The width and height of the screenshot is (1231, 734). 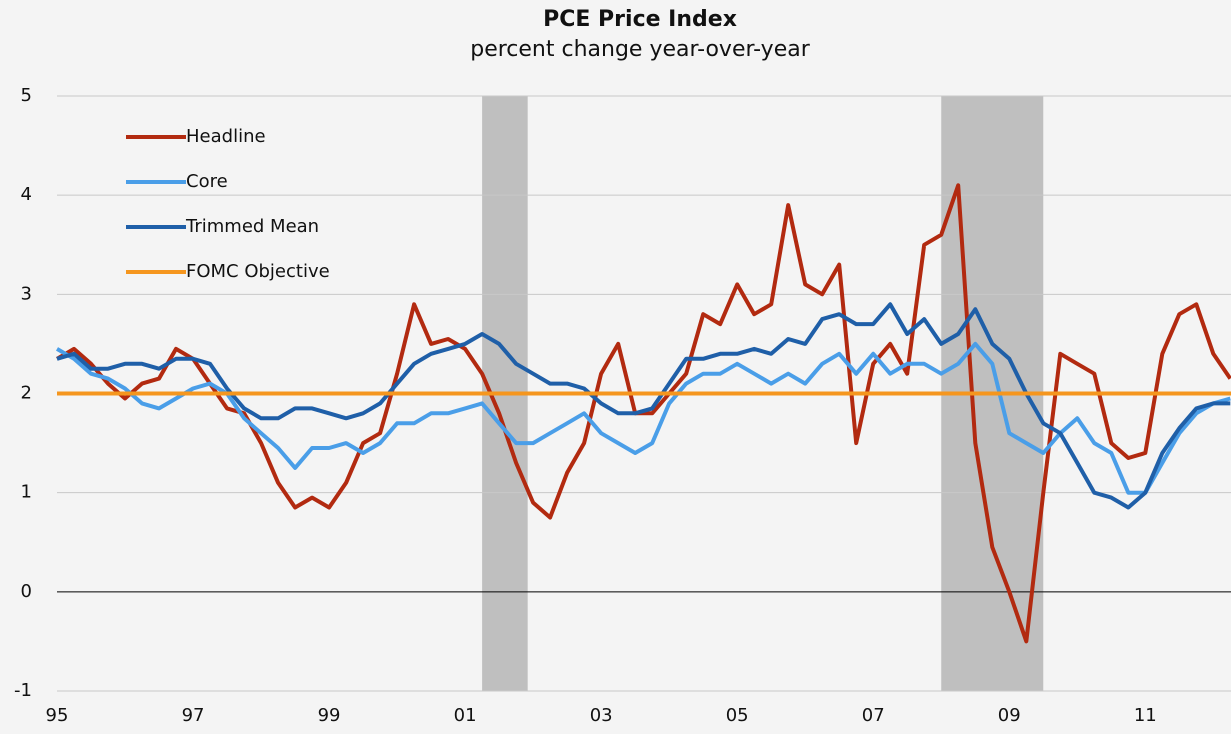 I want to click on y-tick-label: 5, so click(x=26, y=95).